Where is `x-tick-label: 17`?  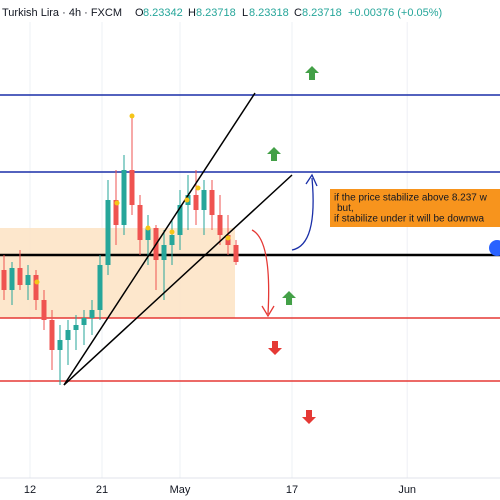 x-tick-label: 17 is located at coordinates (292, 490).